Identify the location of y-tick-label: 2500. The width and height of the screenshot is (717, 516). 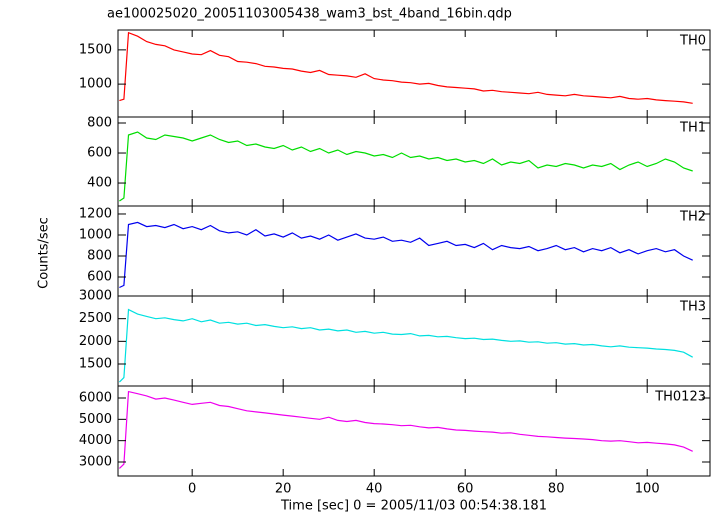
(95, 318).